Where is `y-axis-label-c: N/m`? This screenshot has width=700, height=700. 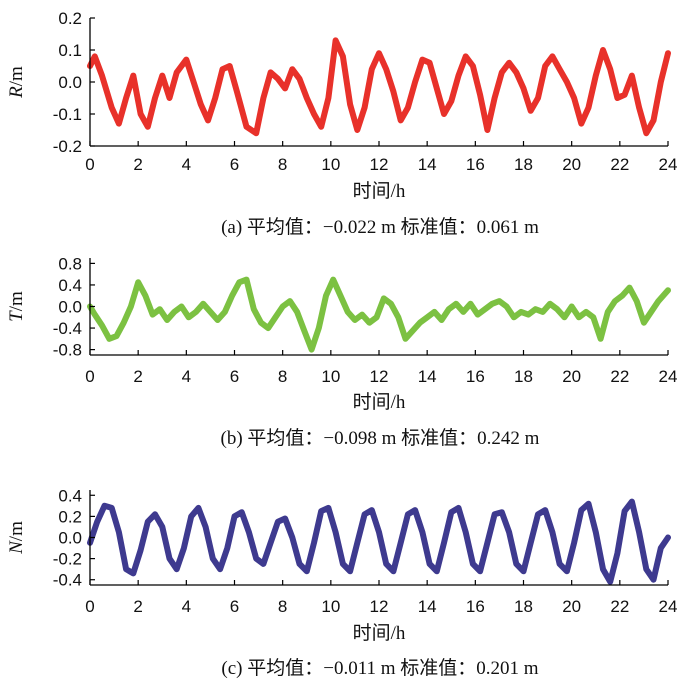
y-axis-label-c: N/m is located at coordinates (16, 538).